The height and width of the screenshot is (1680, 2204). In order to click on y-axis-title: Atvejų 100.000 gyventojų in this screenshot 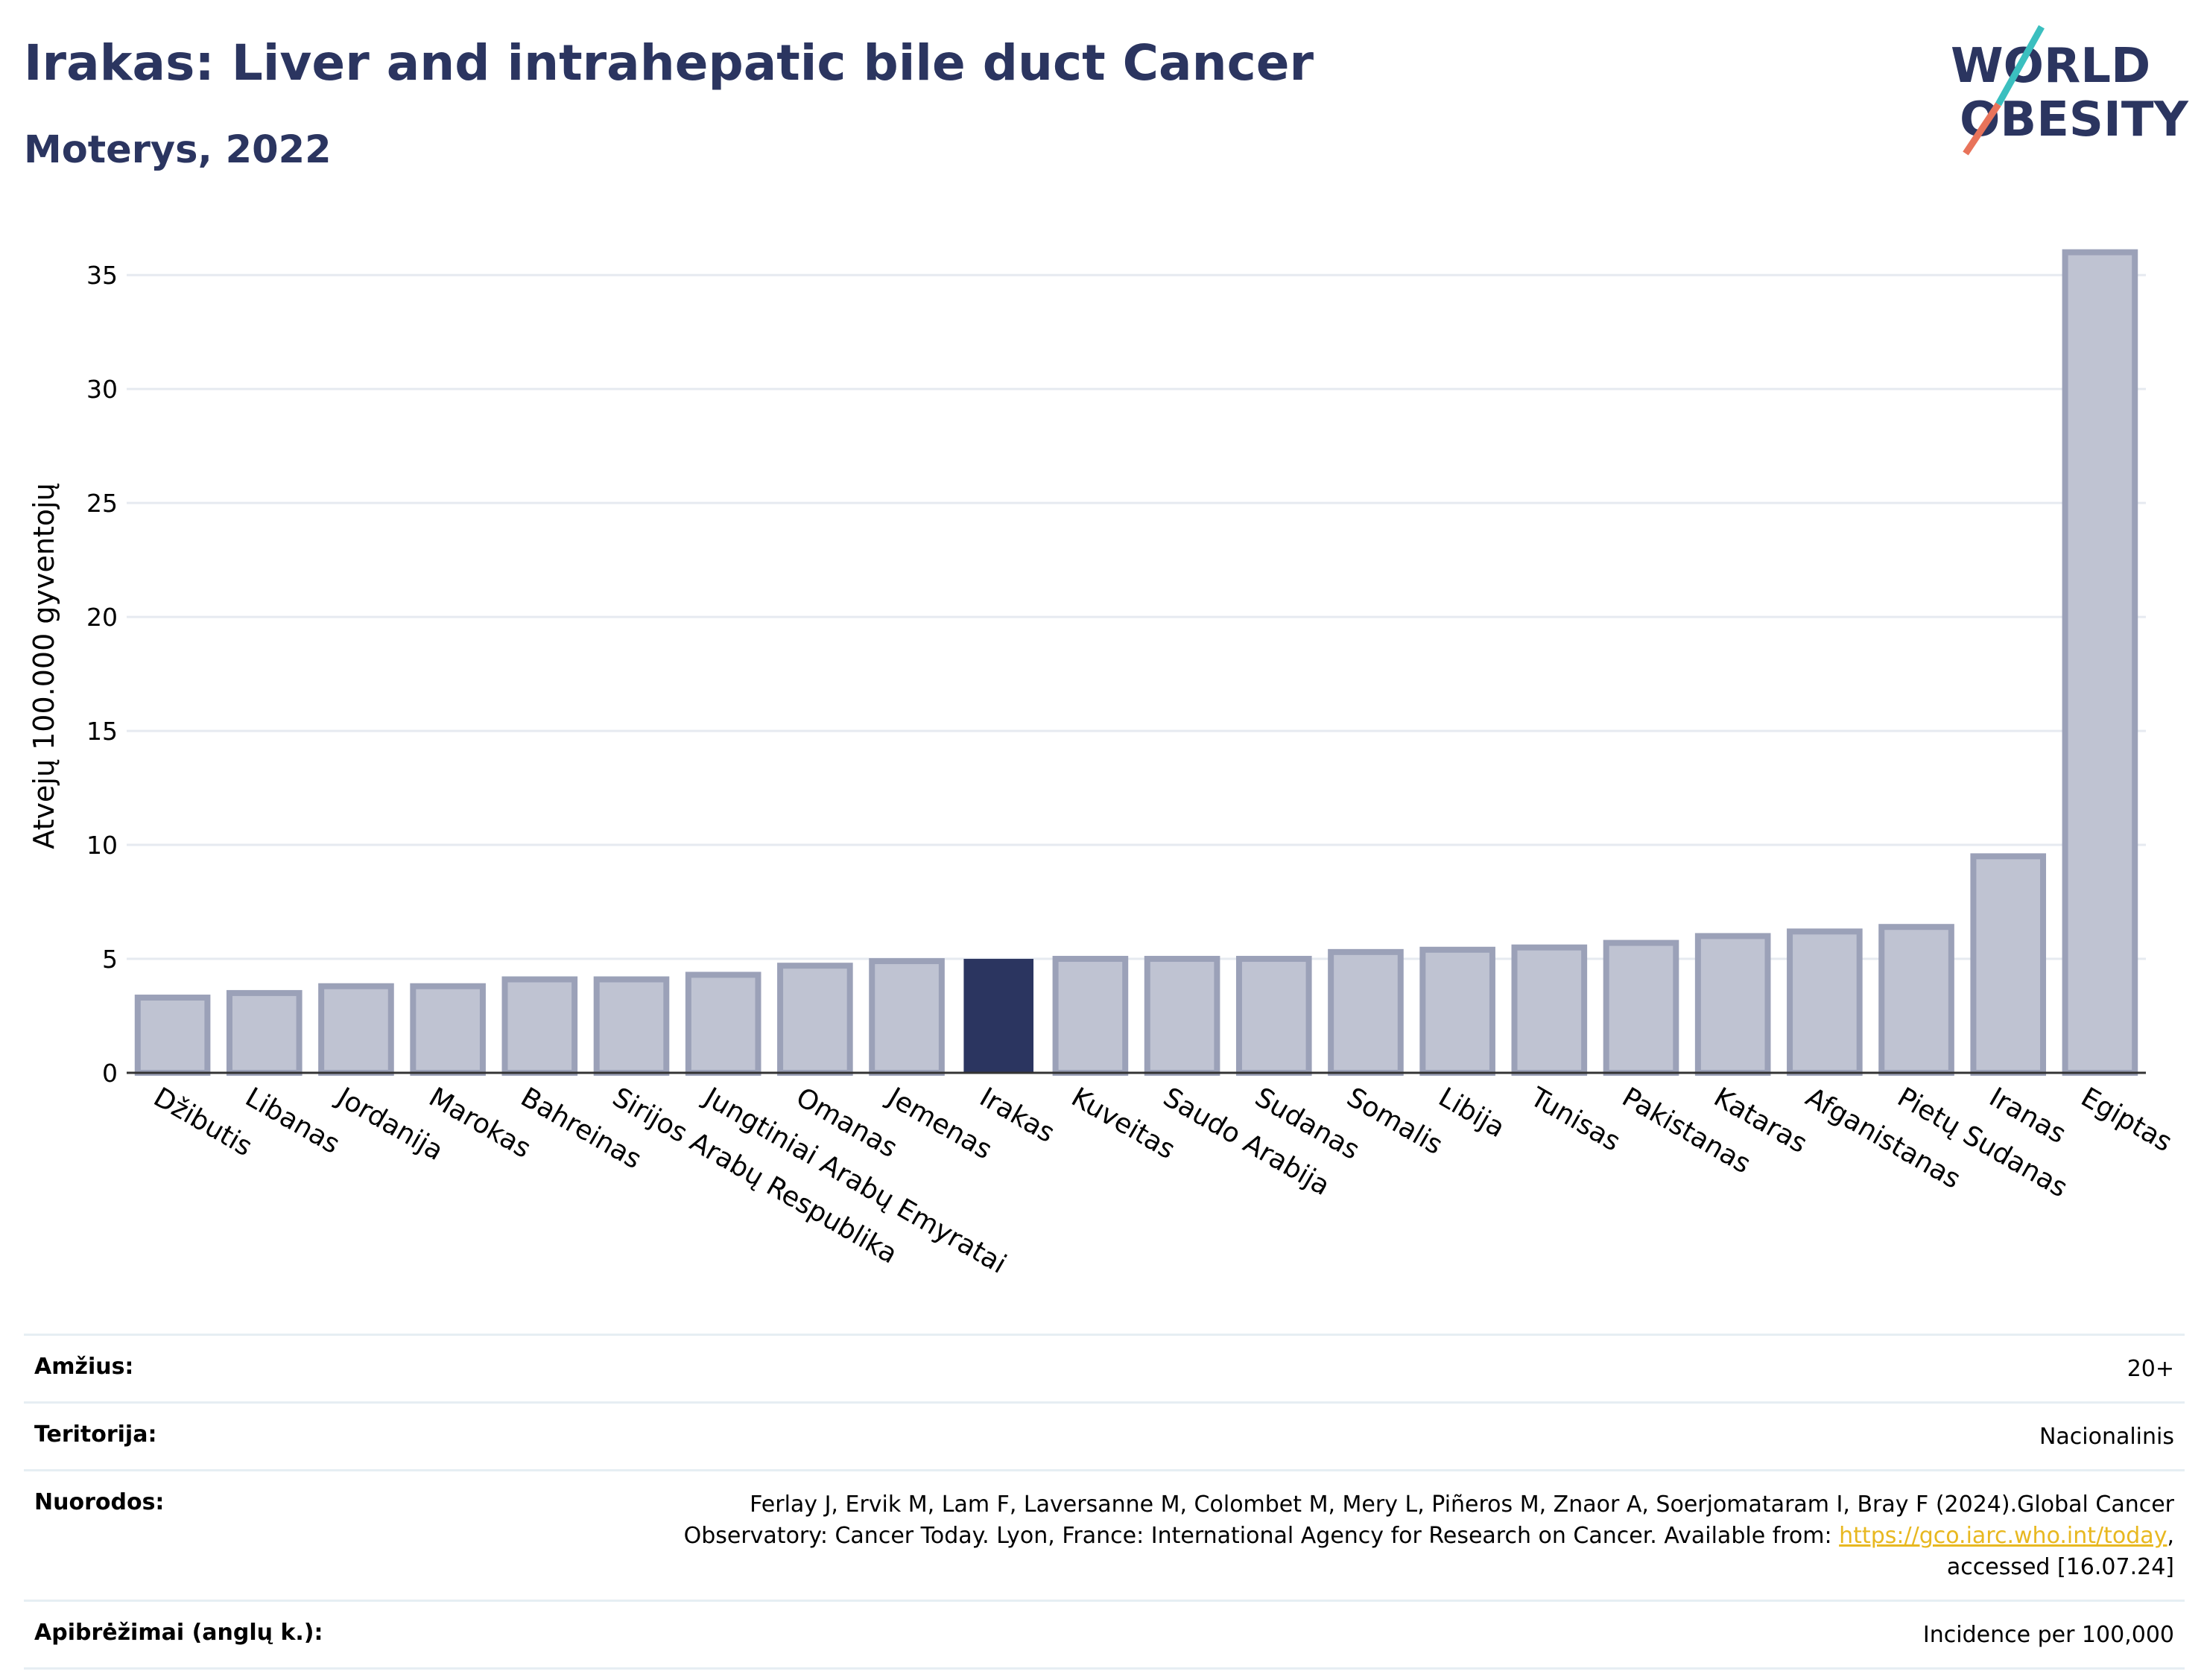, I will do `click(44, 666)`.